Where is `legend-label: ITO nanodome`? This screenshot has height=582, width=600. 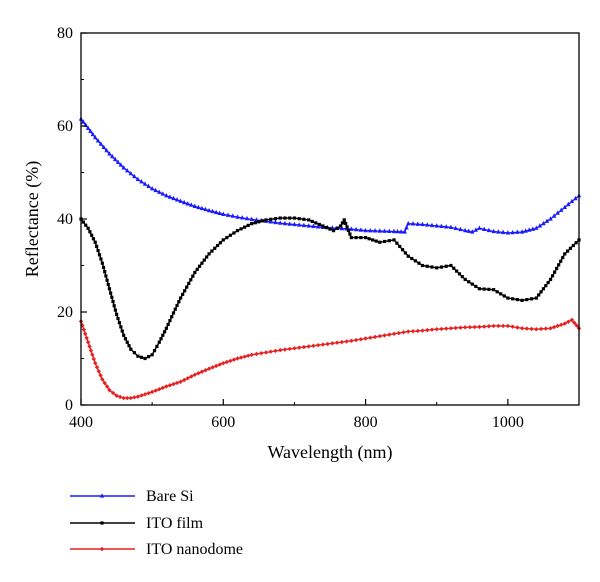 legend-label: ITO nanodome is located at coordinates (194, 549).